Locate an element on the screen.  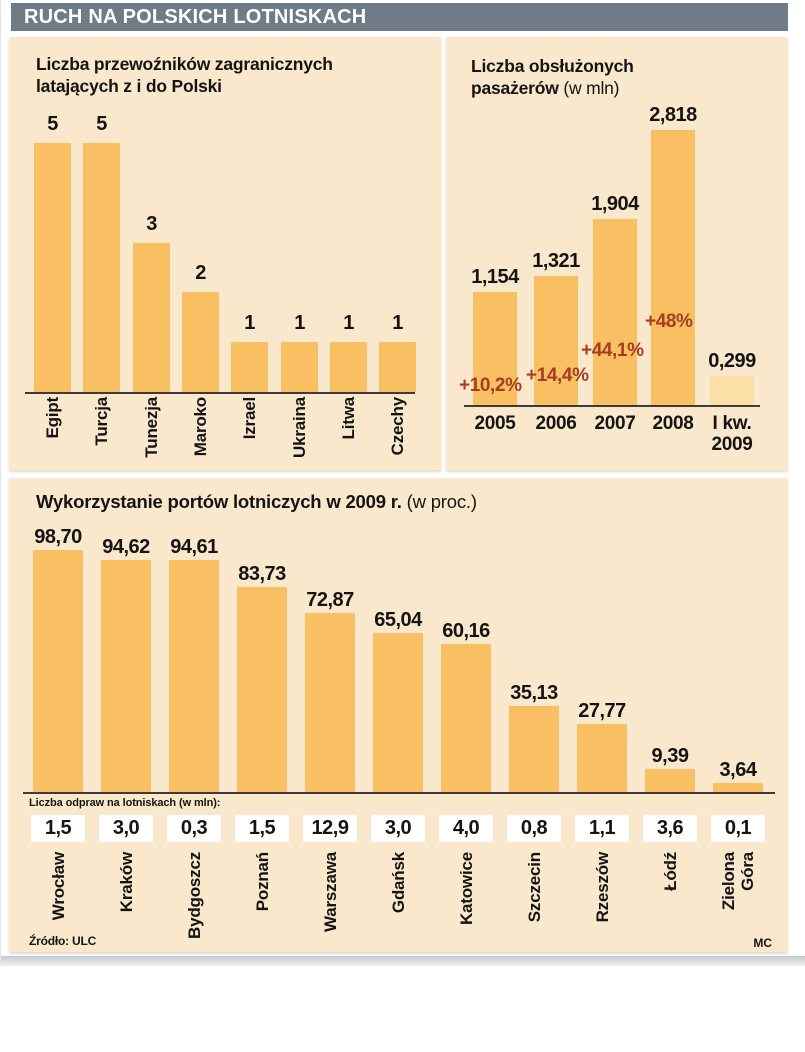
value-label: 83,73 is located at coordinates (262, 574).